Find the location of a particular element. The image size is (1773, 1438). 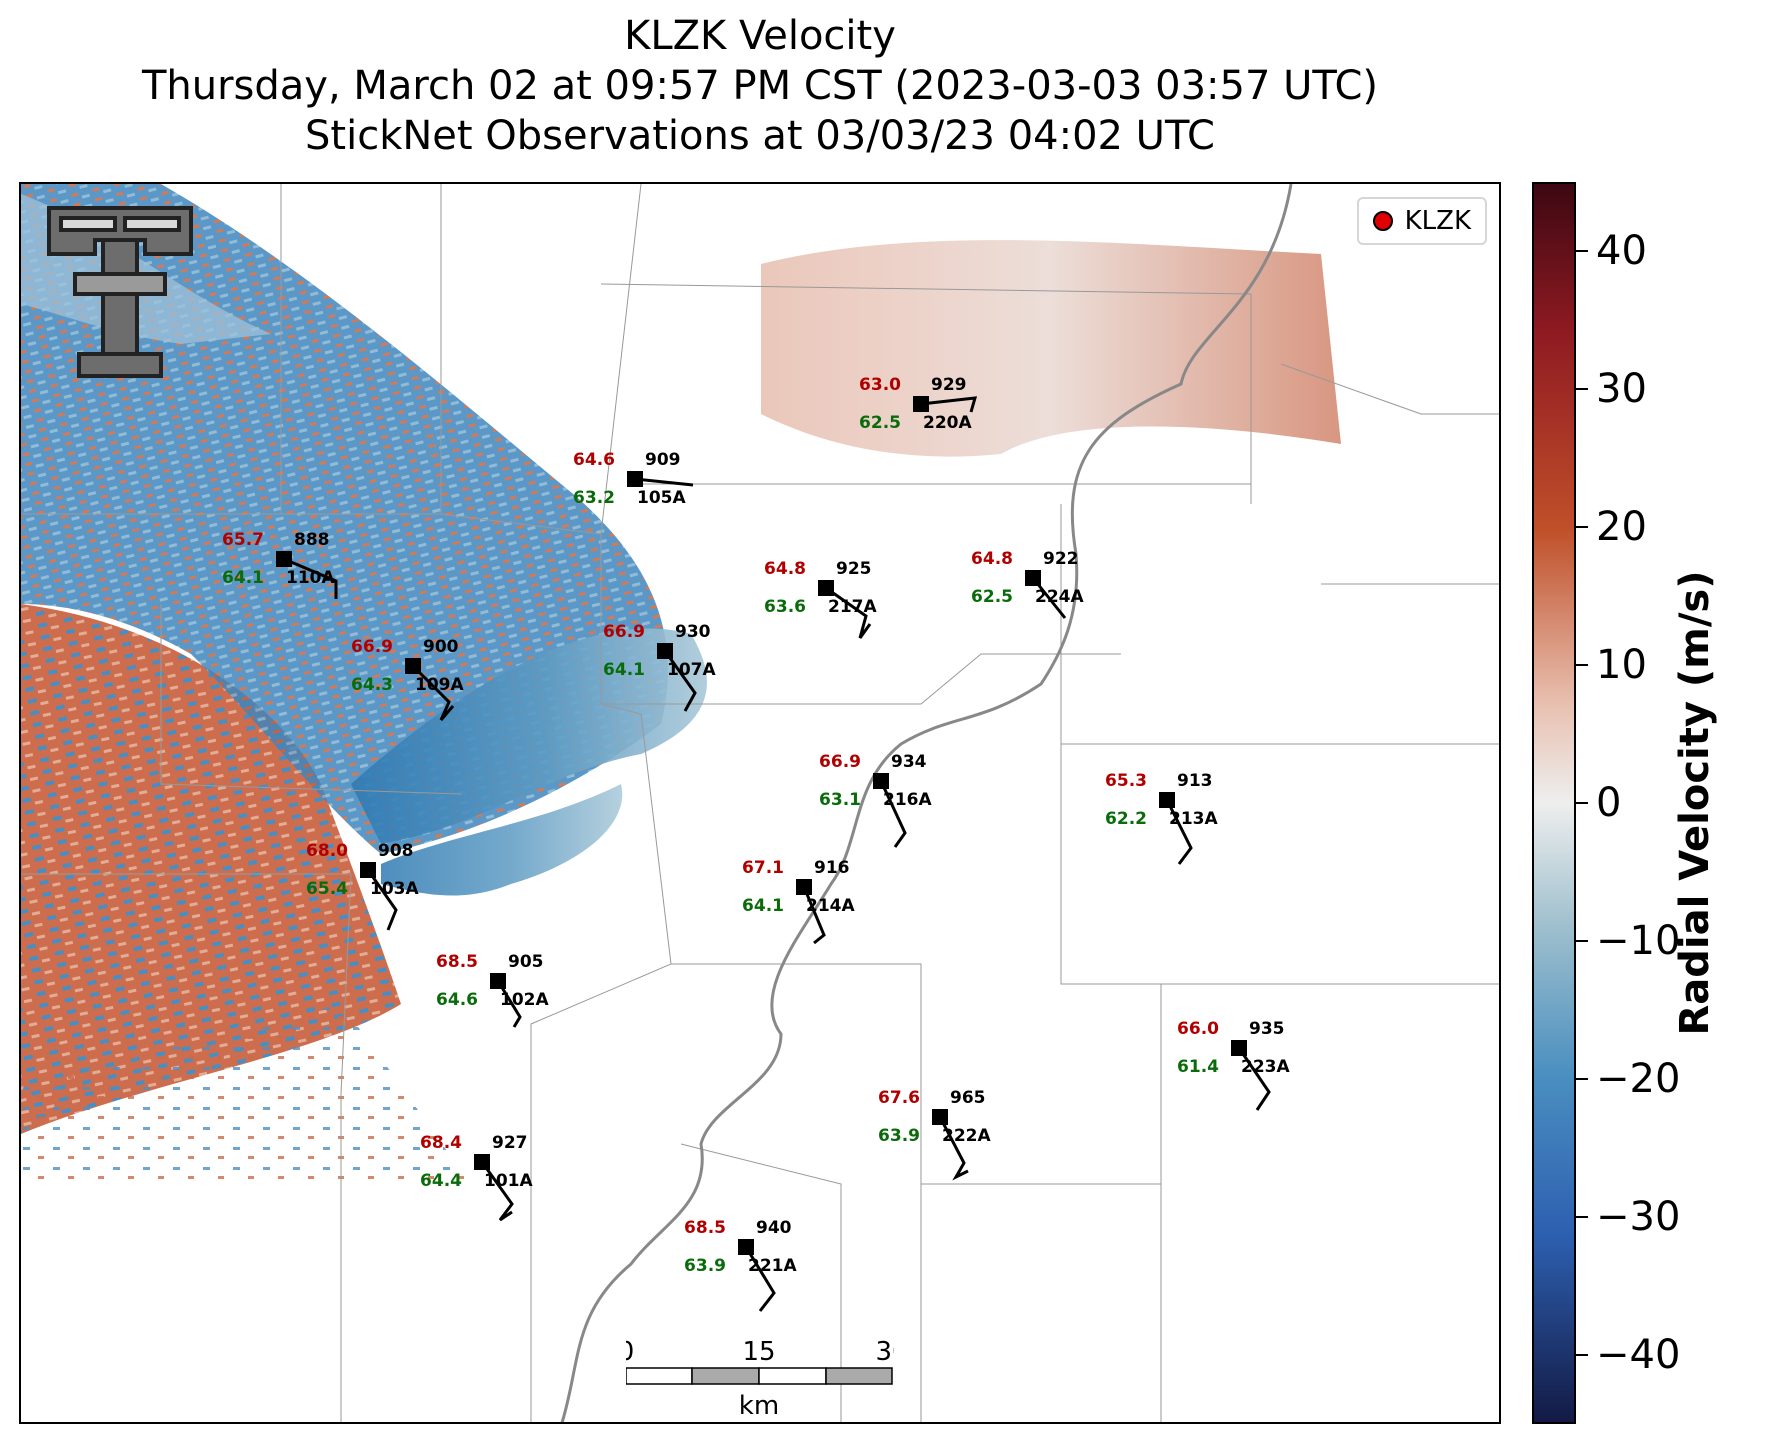

echo-red-region is located at coordinates (211, 869).